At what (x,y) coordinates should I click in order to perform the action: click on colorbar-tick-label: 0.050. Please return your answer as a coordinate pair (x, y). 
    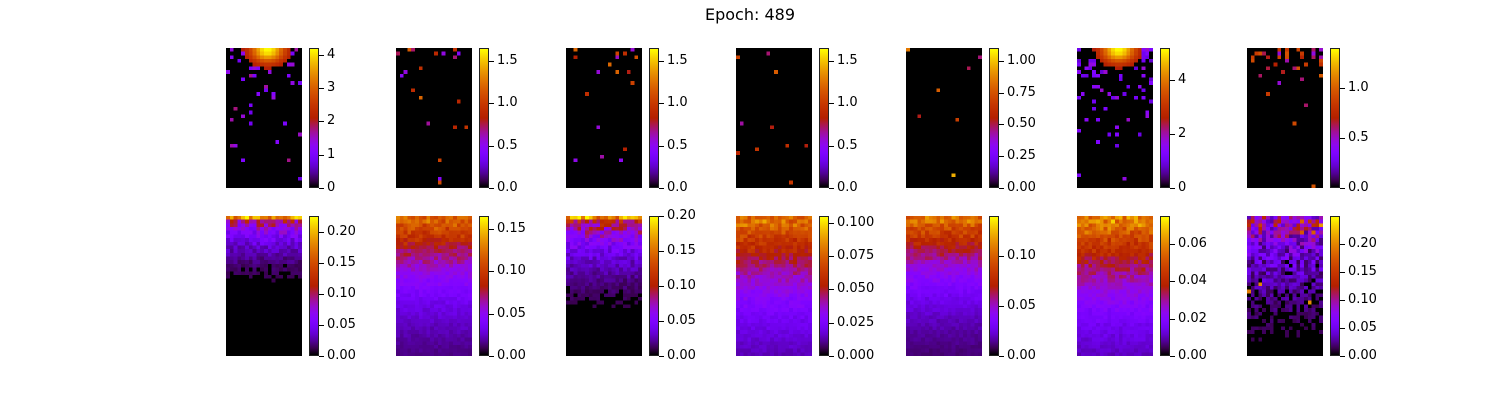
    Looking at the image, I should click on (856, 288).